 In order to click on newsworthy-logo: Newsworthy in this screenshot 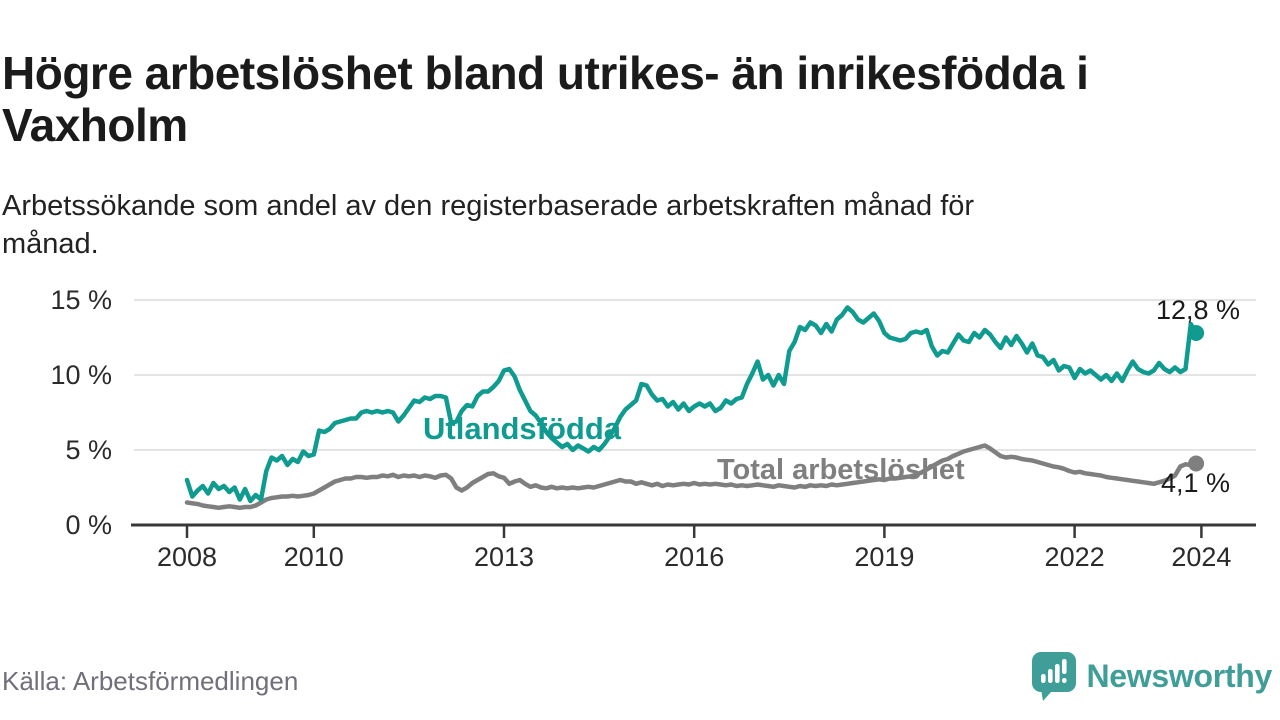, I will do `click(1152, 676)`.